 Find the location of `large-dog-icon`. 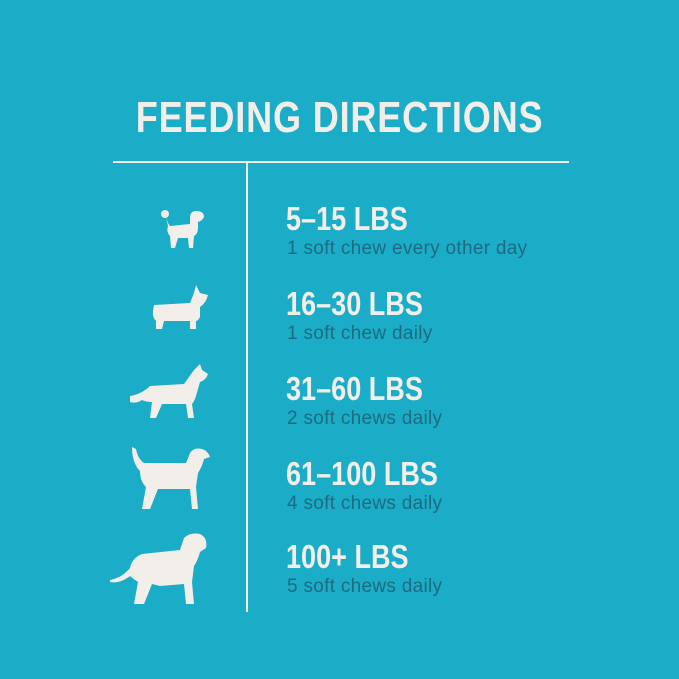

large-dog-icon is located at coordinates (170, 479).